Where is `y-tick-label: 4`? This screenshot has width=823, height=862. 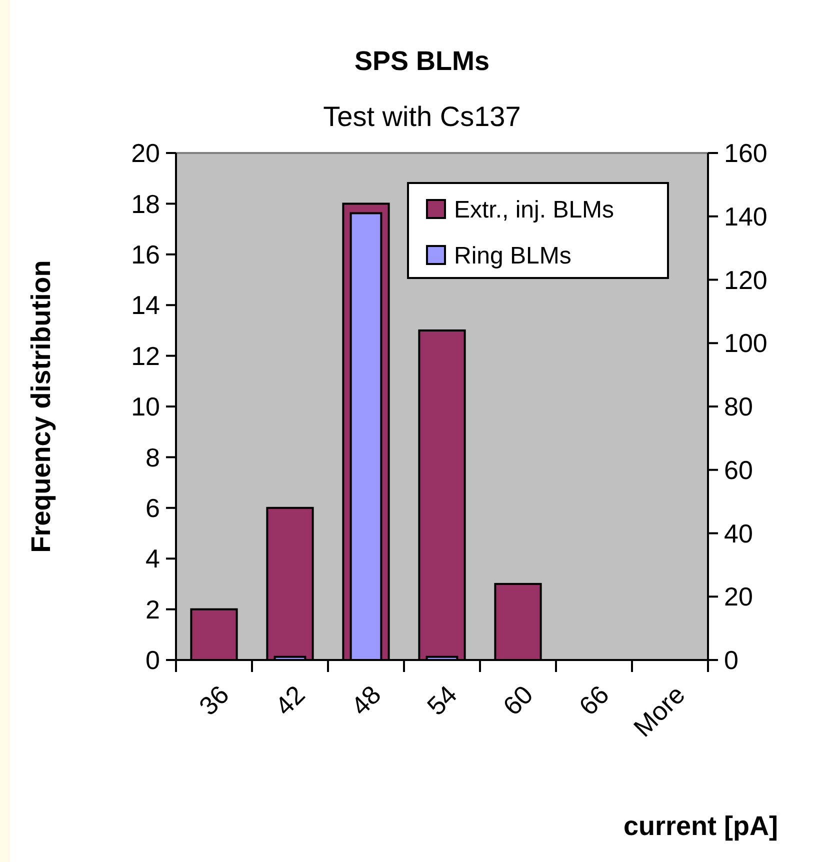
y-tick-label: 4 is located at coordinates (153, 559).